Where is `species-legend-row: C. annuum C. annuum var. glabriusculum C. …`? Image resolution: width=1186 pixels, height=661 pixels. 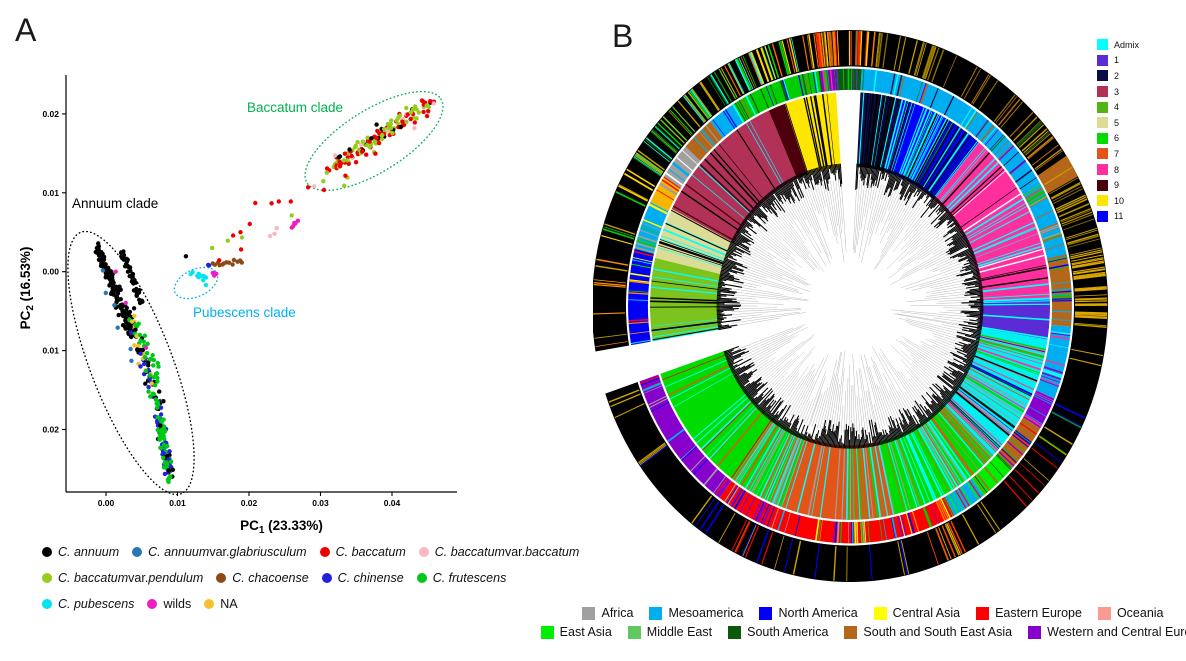 species-legend-row: C. annuum C. annuum var. glabriusculum C. … is located at coordinates (312, 553).